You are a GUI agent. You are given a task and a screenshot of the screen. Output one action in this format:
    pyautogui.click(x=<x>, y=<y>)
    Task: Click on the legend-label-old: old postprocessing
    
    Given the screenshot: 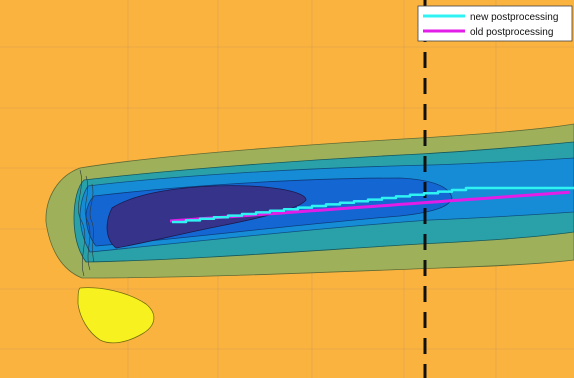 What is the action you would take?
    pyautogui.click(x=511, y=32)
    